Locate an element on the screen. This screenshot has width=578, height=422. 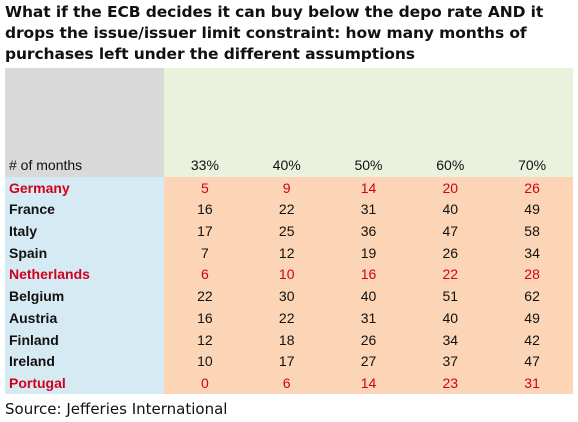
country-label: Germany is located at coordinates (84, 188).